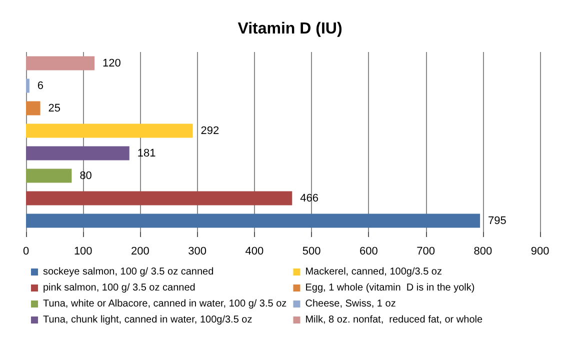 This screenshot has height=348, width=580. Describe the element at coordinates (373, 272) in the screenshot. I see `legend-label: Mackerel, canned, 100g/3.5 oz` at that location.